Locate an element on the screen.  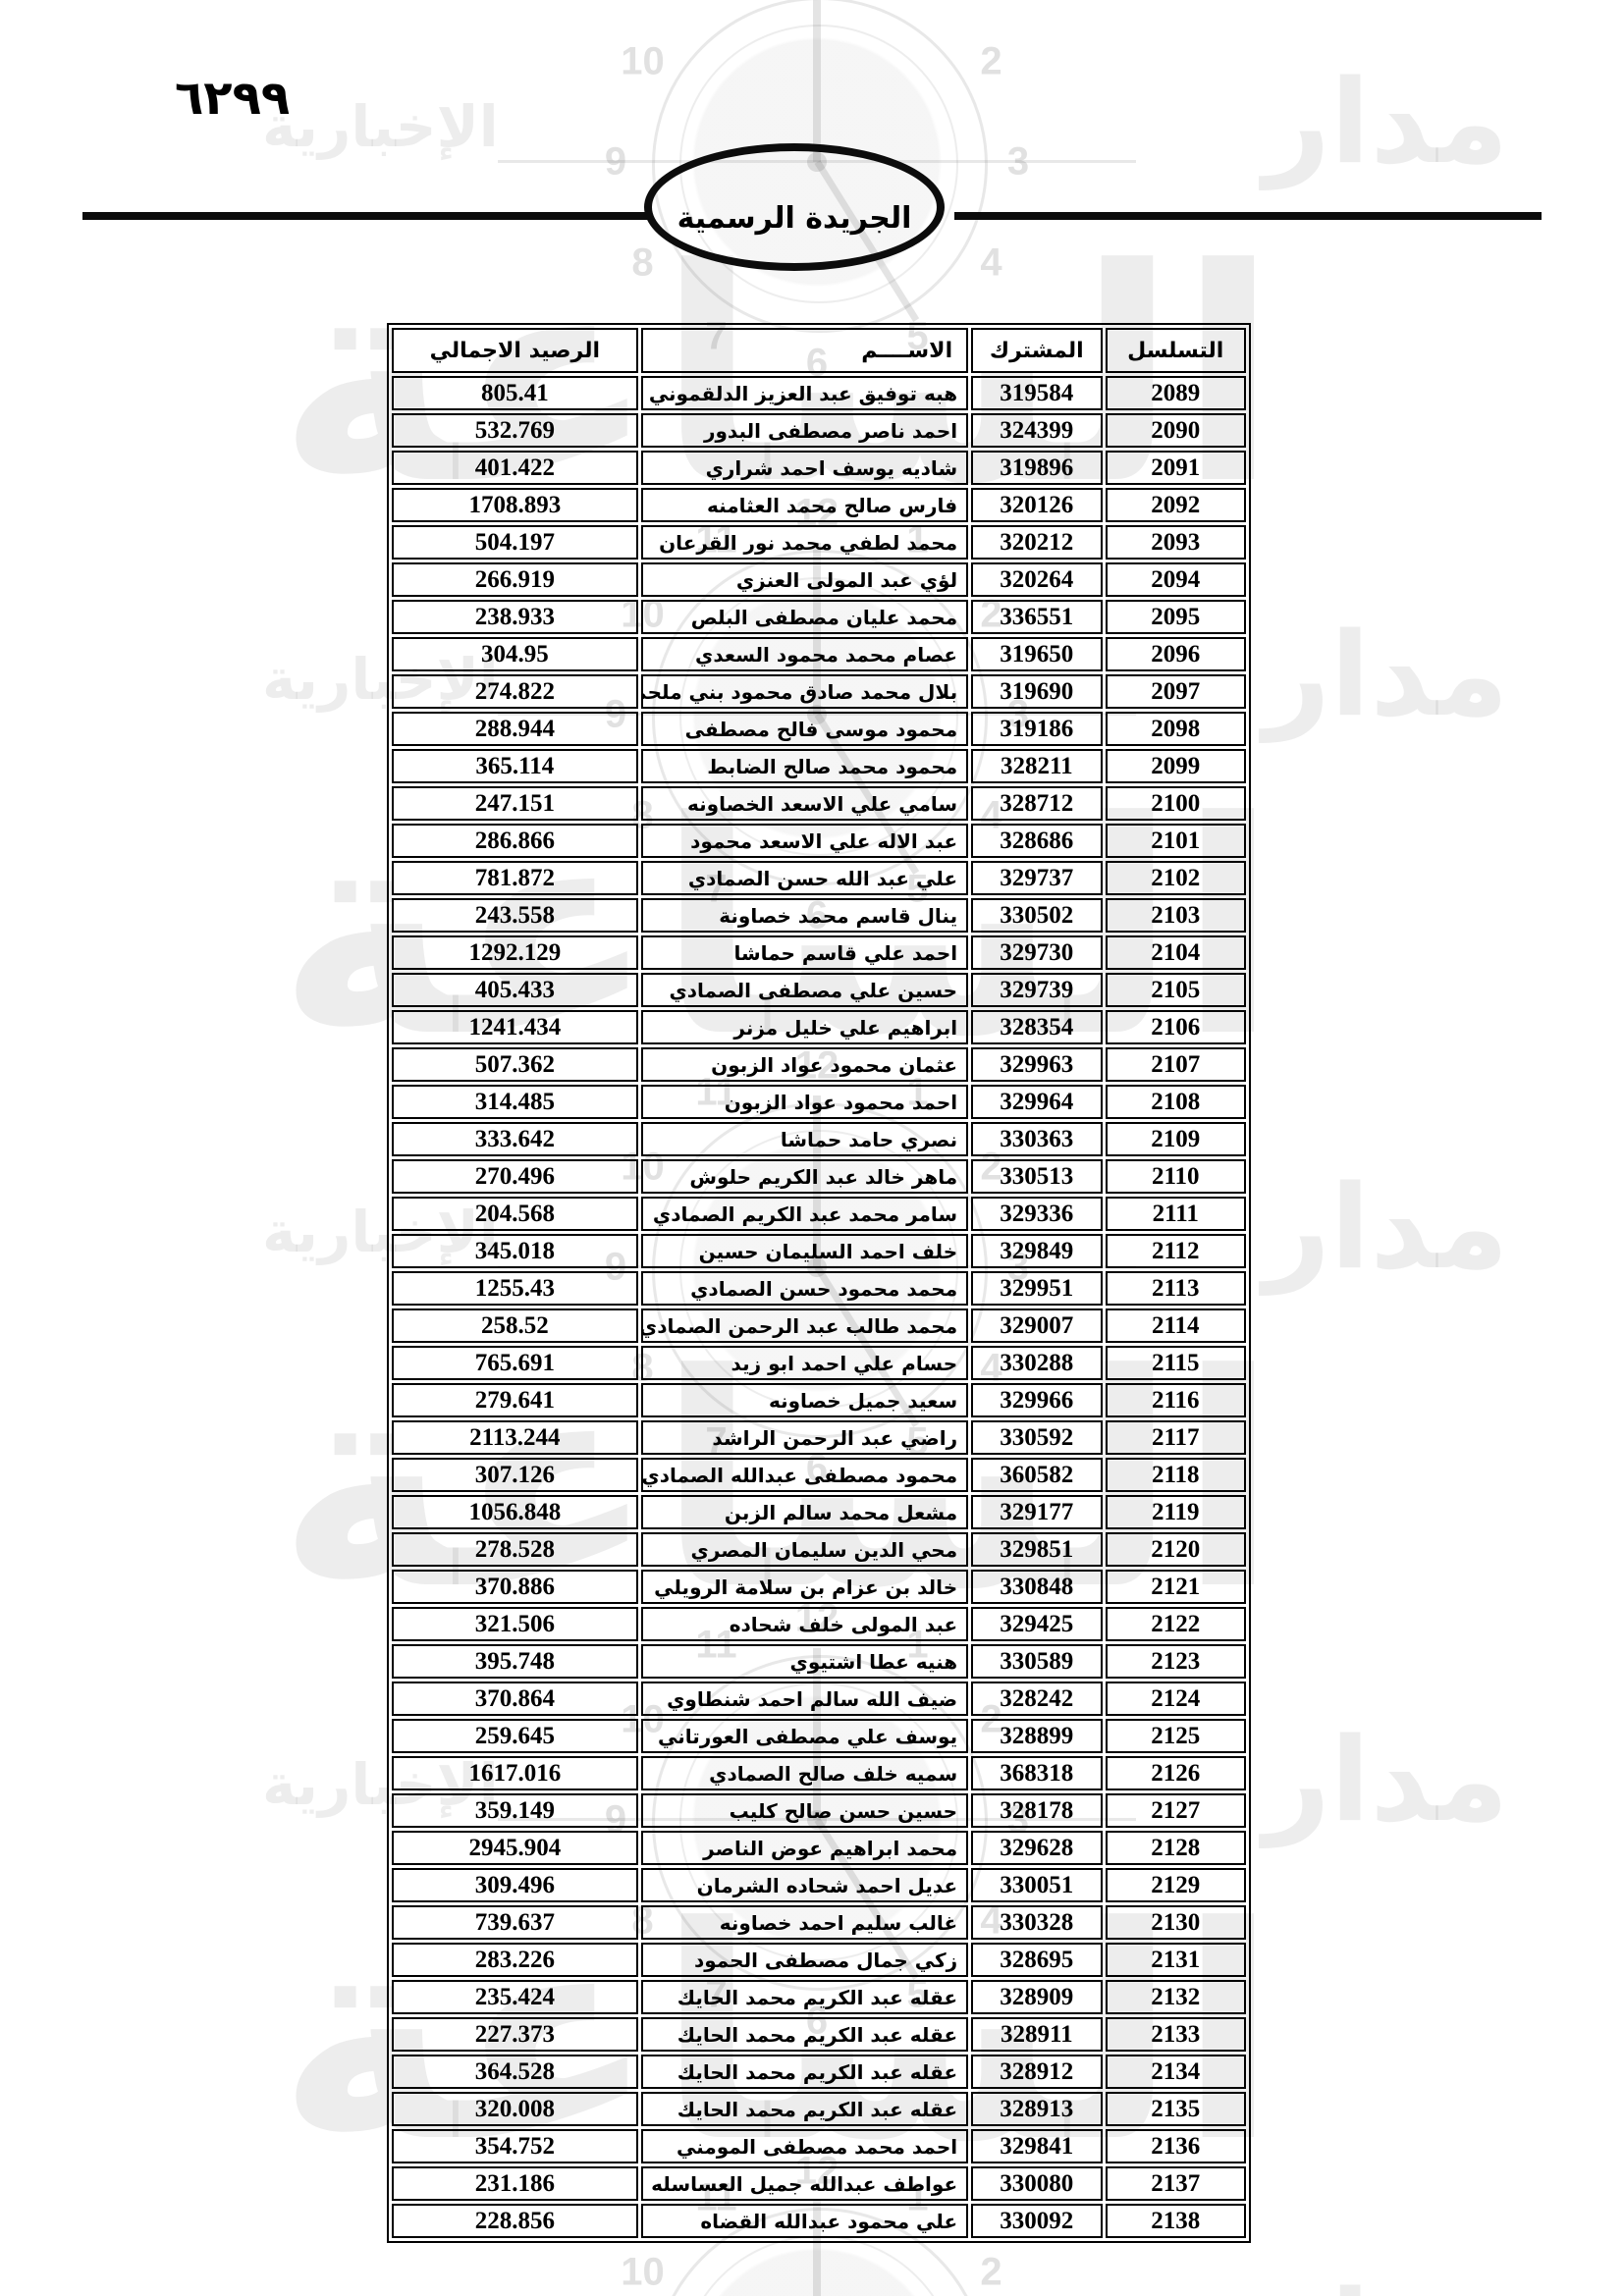
serial-cell: 2099 is located at coordinates (1175, 766).